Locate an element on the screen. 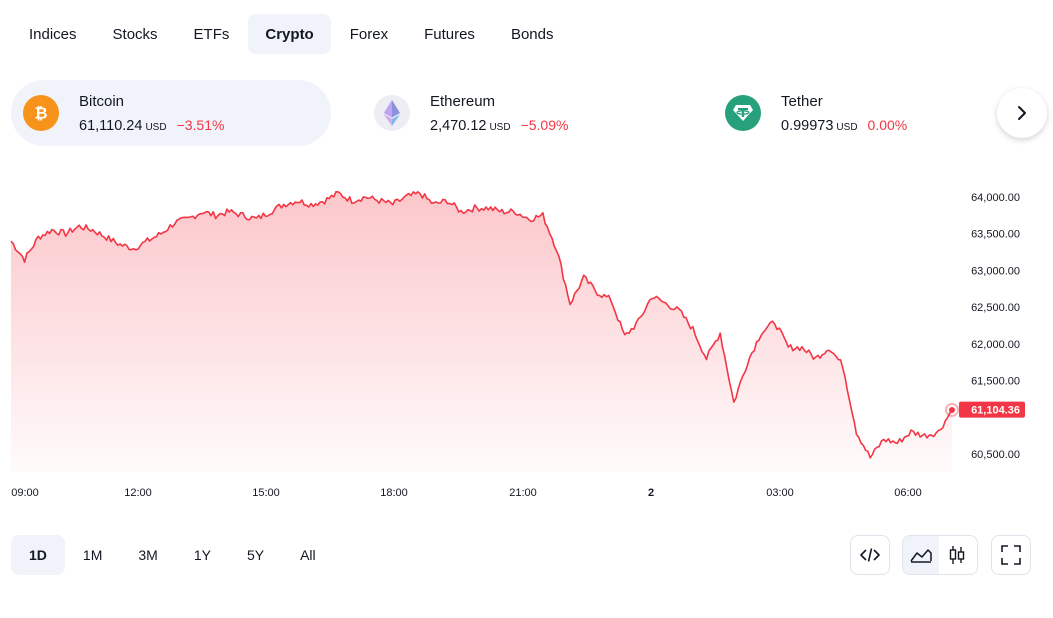  range-1d: 1D is located at coordinates (38, 555).